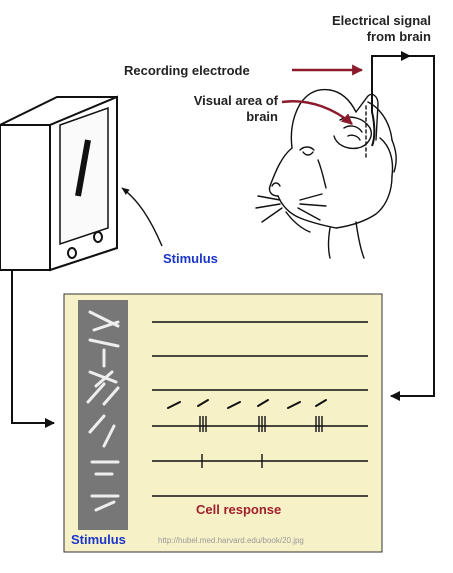 The image size is (453, 573). What do you see at coordinates (247, 404) in the screenshot?
I see `stimulus-markers` at bounding box center [247, 404].